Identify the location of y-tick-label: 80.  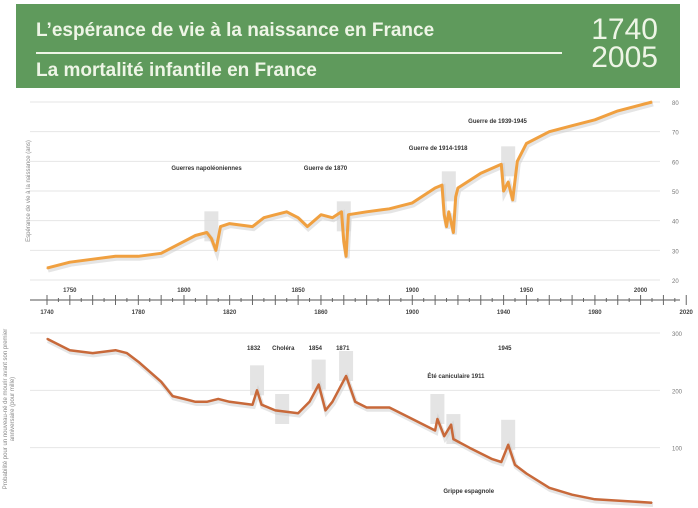
(675, 104).